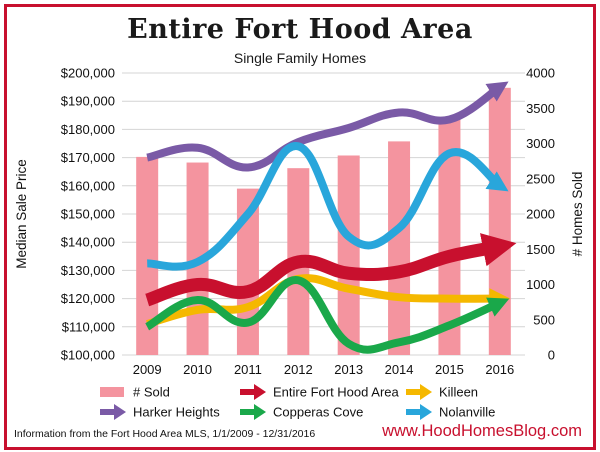  Describe the element at coordinates (88, 185) in the screenshot. I see `y-tick-left: $160,000` at that location.